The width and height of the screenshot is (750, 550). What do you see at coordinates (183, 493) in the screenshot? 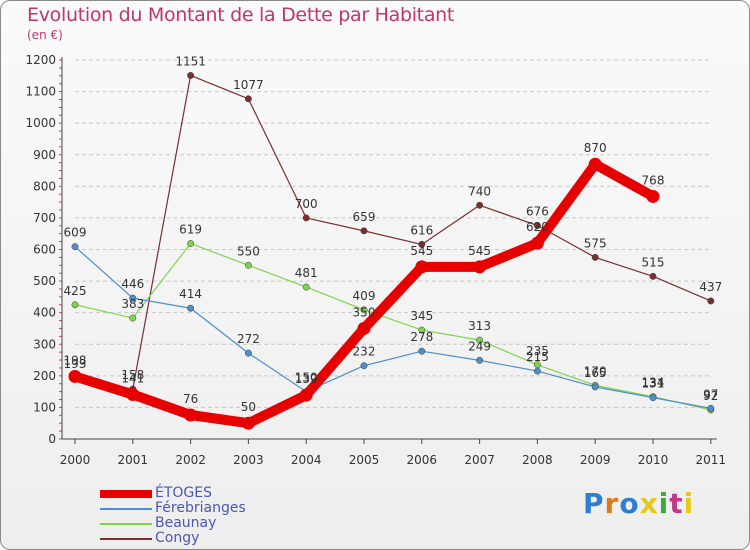
I see `legend-label: ÉTOGES` at bounding box center [183, 493].